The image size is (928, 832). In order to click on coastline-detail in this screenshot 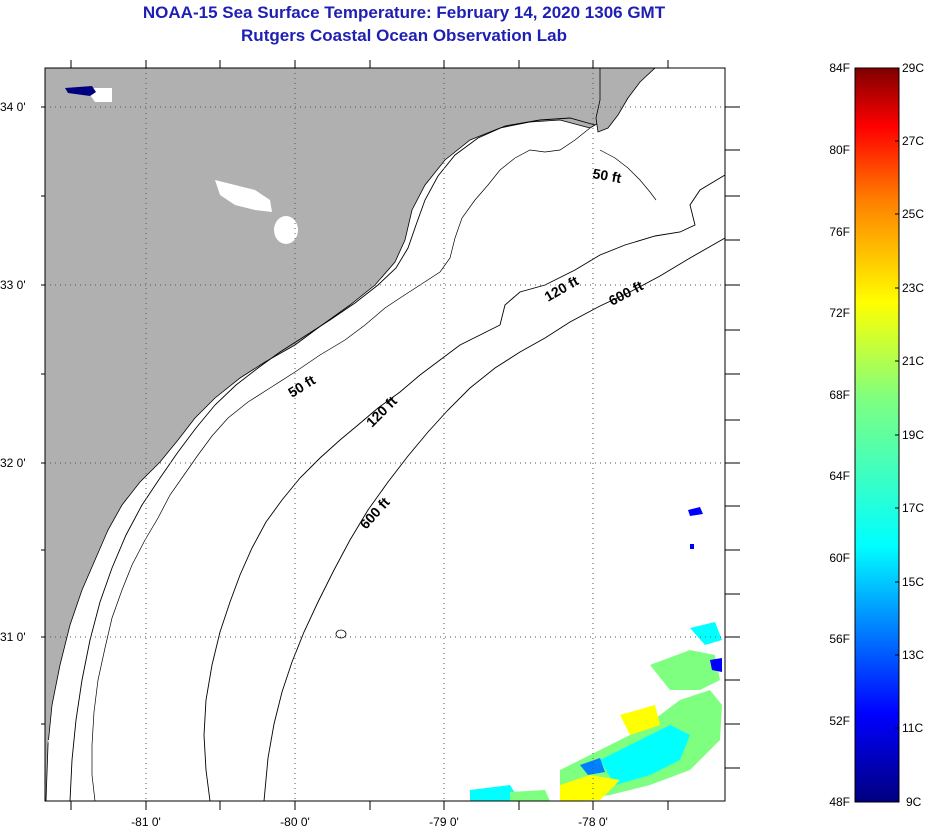, I will do `click(628, 175)`.